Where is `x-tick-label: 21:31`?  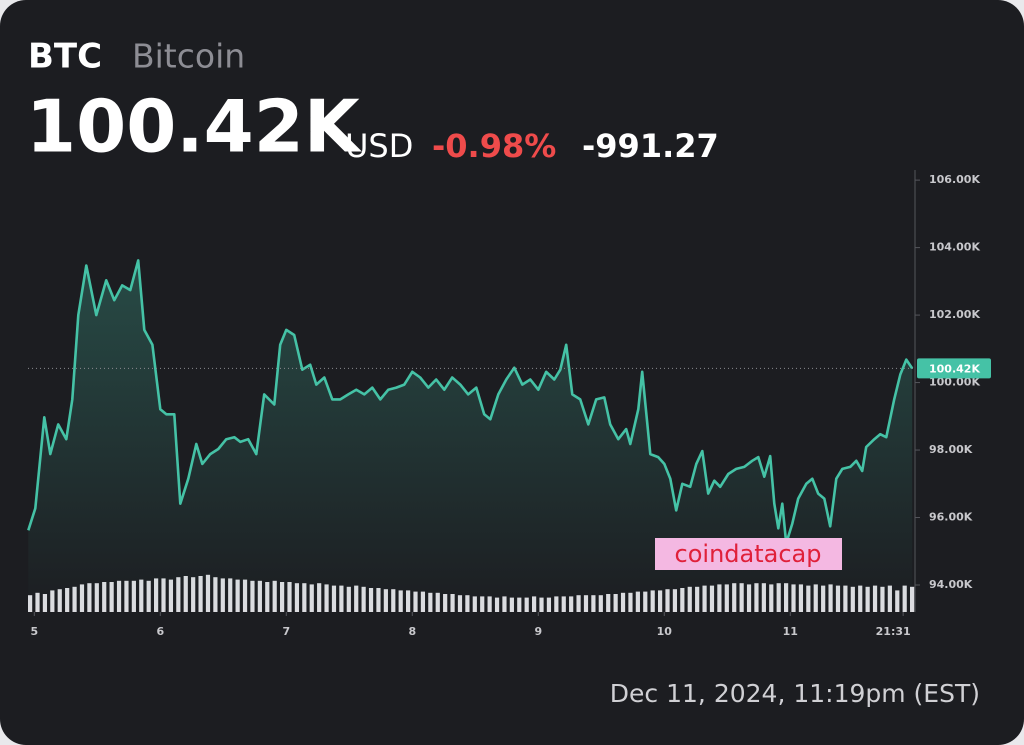 x-tick-label: 21:31 is located at coordinates (893, 631).